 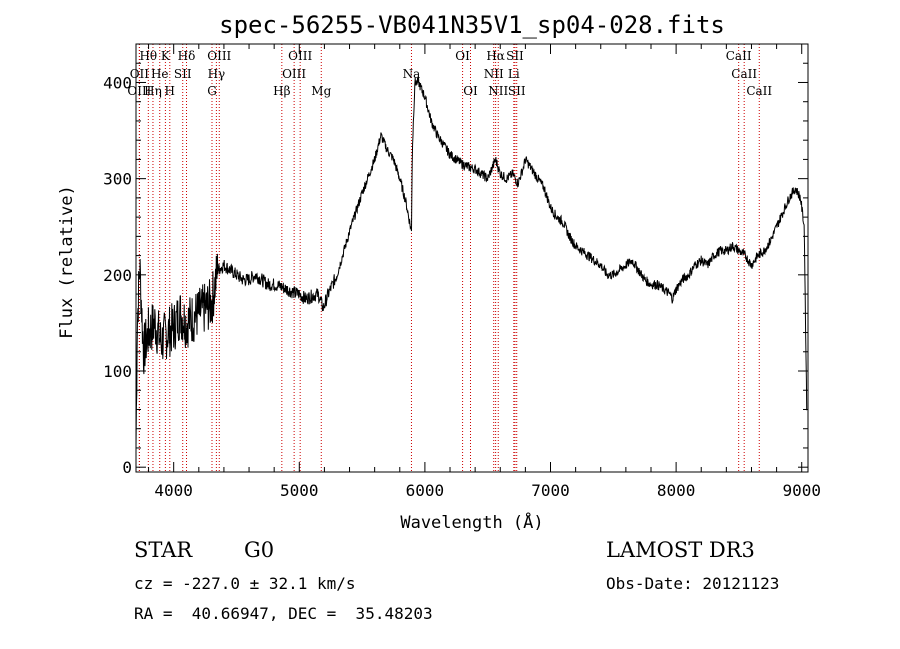 What do you see at coordinates (153, 91) in the screenshot?
I see `emission-line-label: Hη` at bounding box center [153, 91].